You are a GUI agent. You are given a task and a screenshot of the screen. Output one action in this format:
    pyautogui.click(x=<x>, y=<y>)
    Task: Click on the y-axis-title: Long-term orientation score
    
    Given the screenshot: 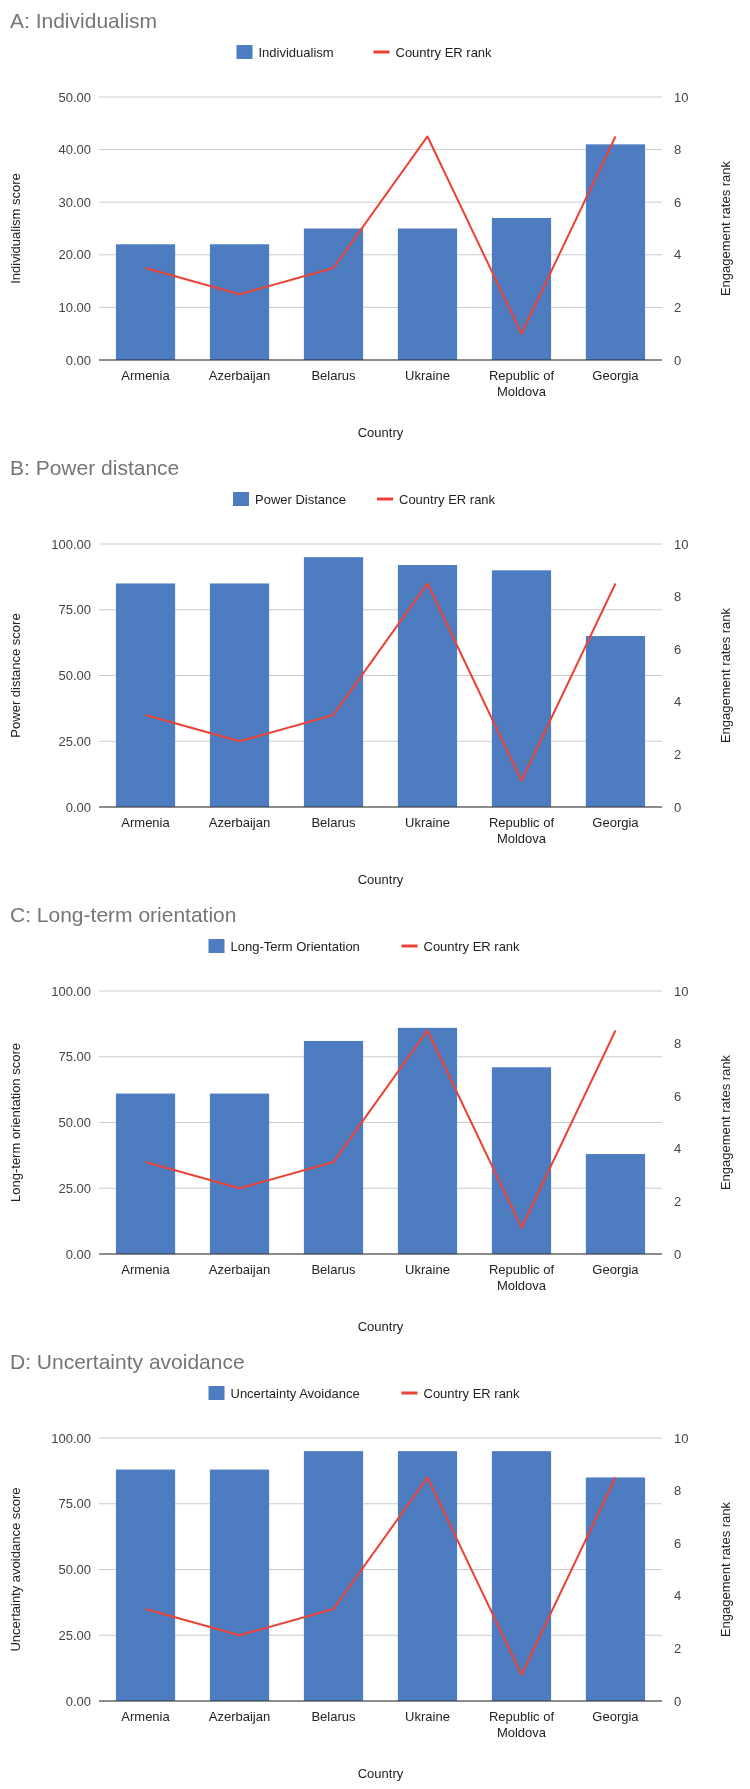 What is the action you would take?
    pyautogui.click(x=15, y=1122)
    